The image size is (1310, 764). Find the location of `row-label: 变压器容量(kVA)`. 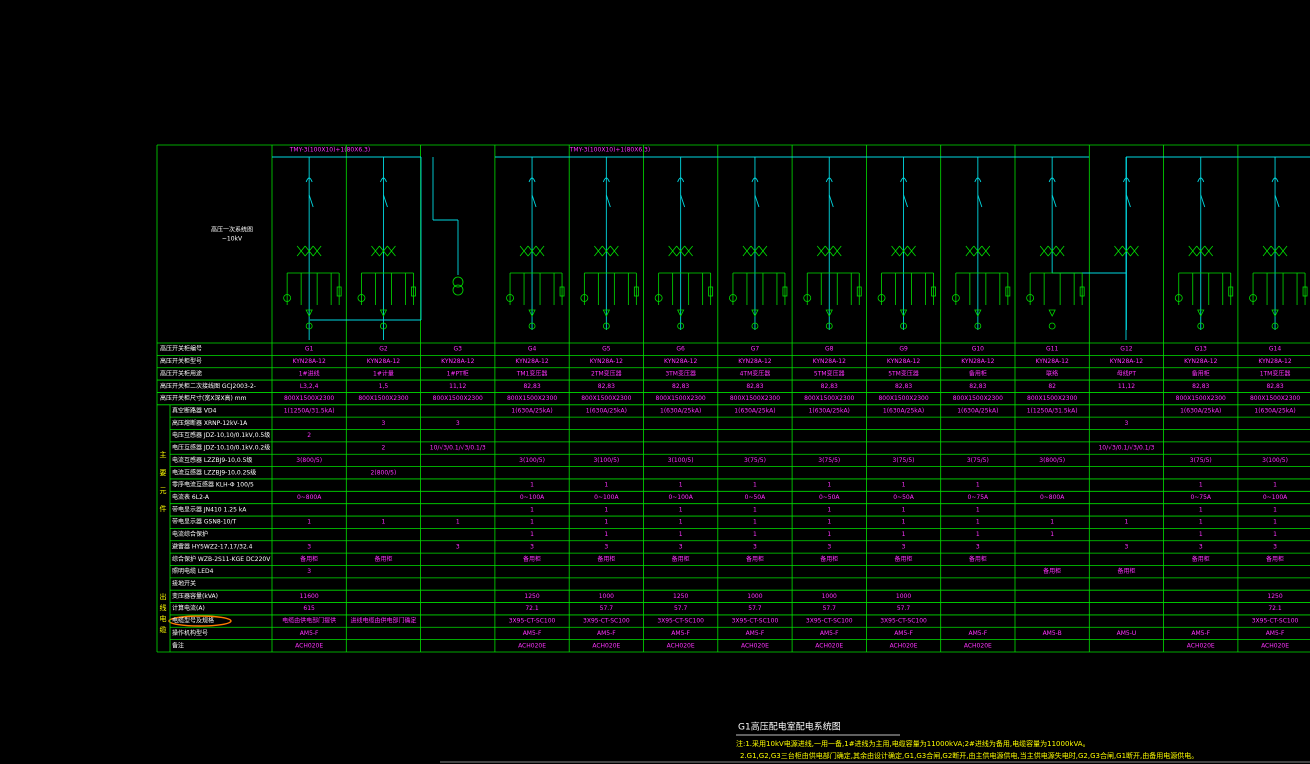

row-label: 变压器容量(kVA) is located at coordinates (195, 596).